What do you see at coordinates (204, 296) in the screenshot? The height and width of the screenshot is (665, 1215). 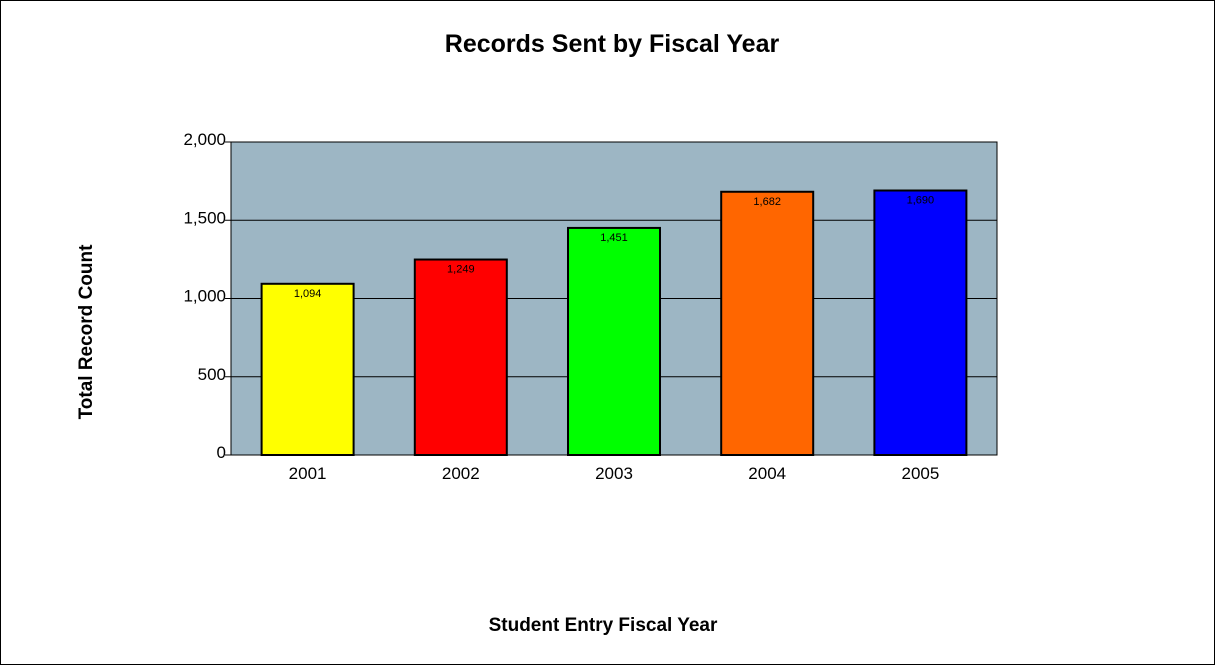 I see `y-tick-label: 1,000` at bounding box center [204, 296].